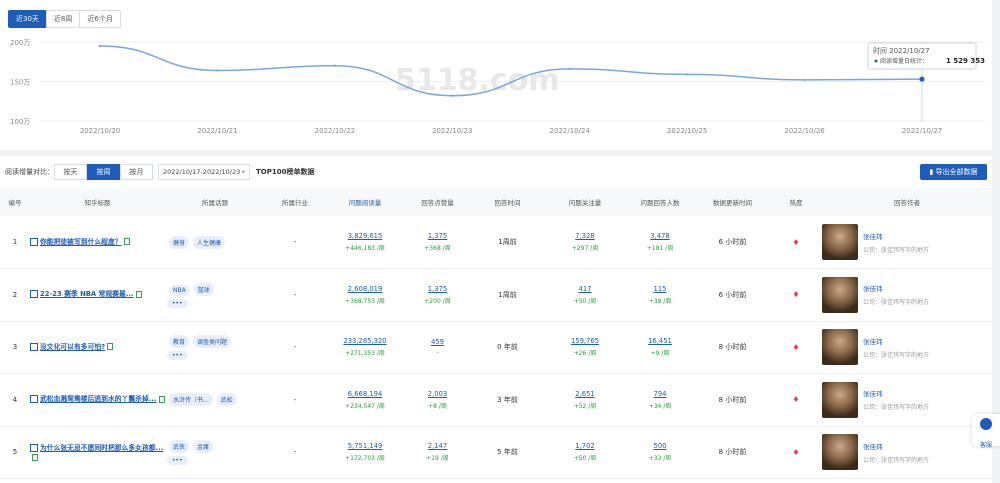  Describe the element at coordinates (15, 347) in the screenshot. I see `row-index: 3` at that location.